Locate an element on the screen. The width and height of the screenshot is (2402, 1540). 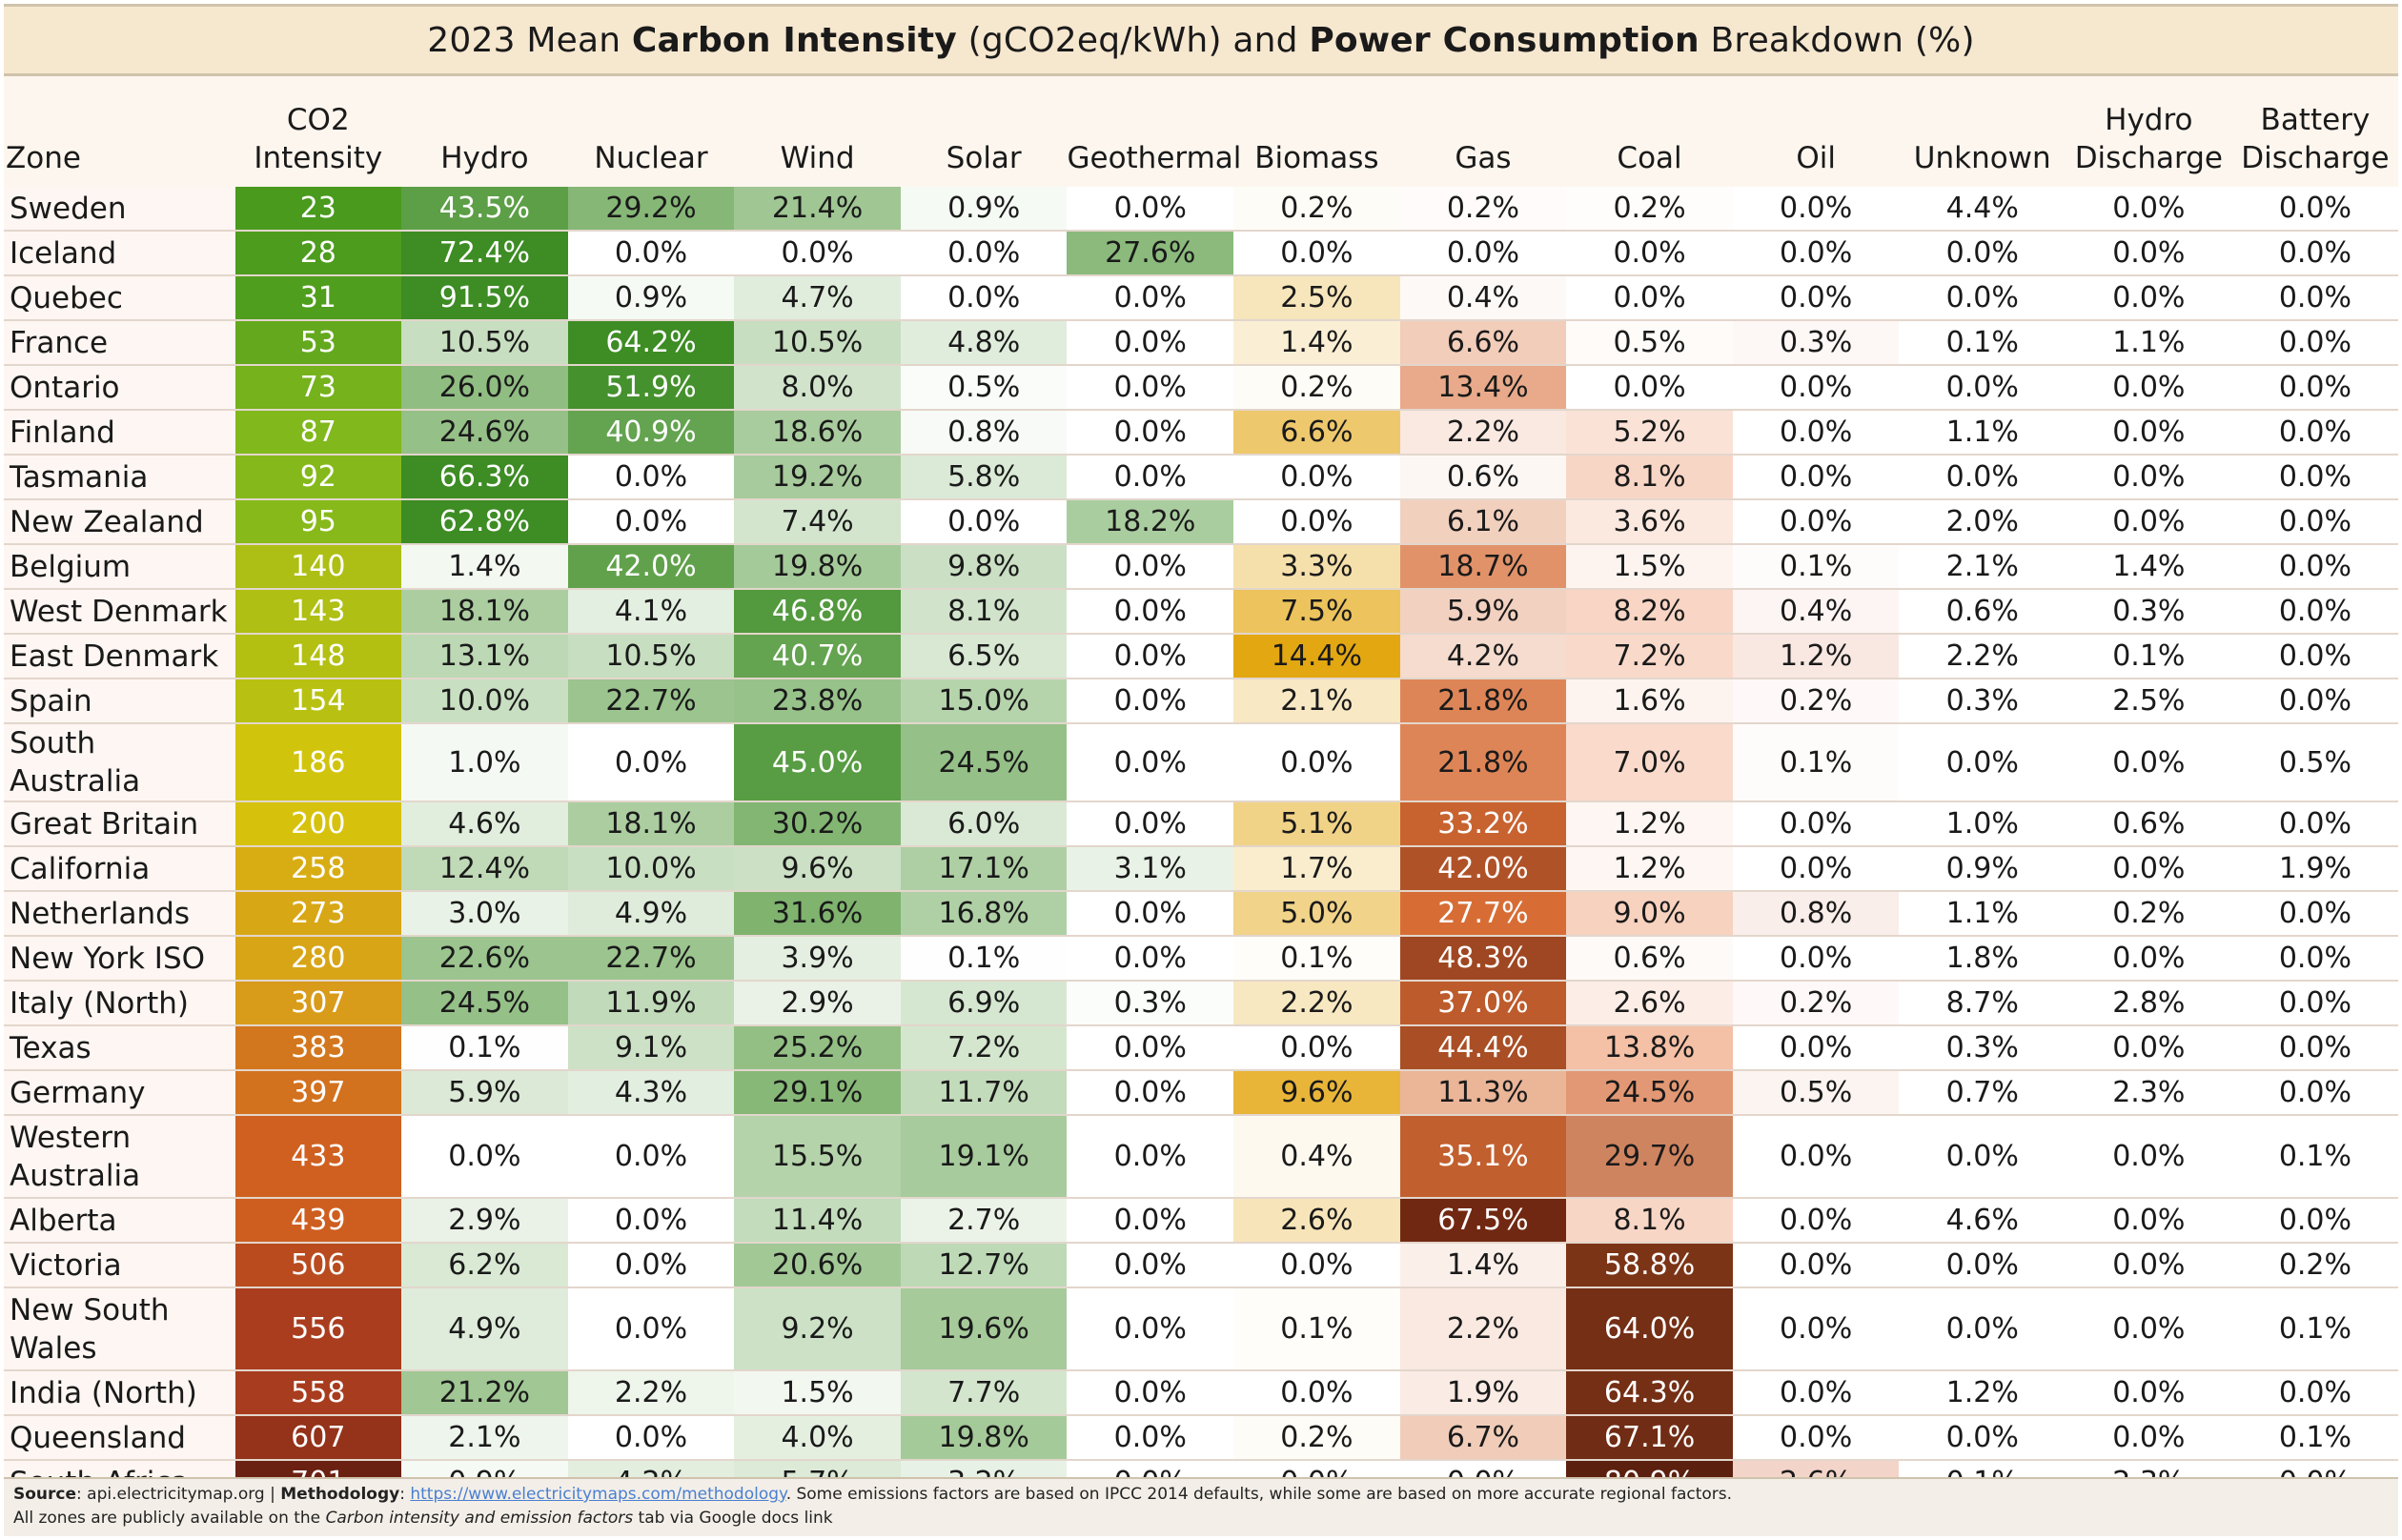
column-header-co2: CO2 Intensity is located at coordinates (318, 131).